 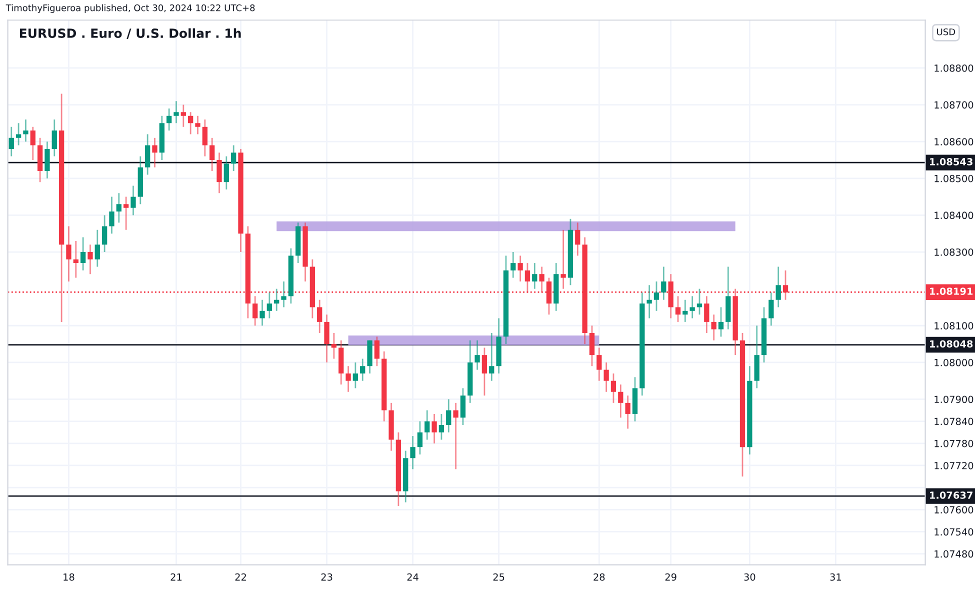 I want to click on x-tick-label: 30, so click(x=750, y=577).